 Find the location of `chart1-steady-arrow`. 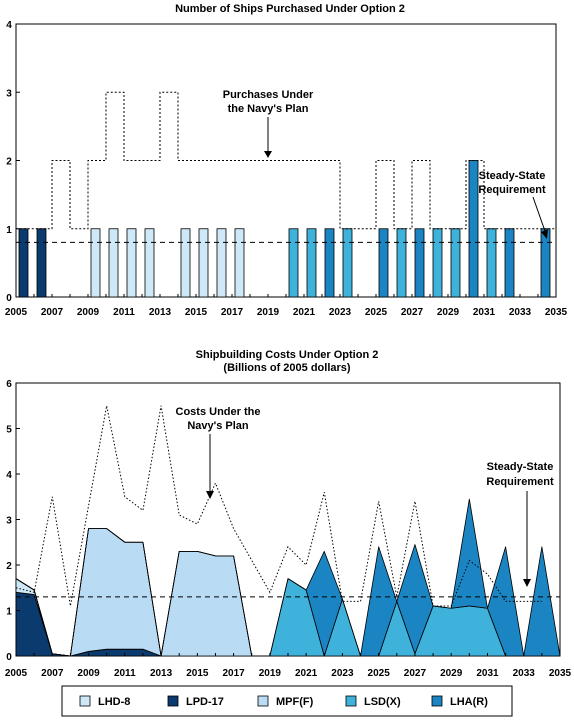

chart1-steady-arrow is located at coordinates (539, 215).